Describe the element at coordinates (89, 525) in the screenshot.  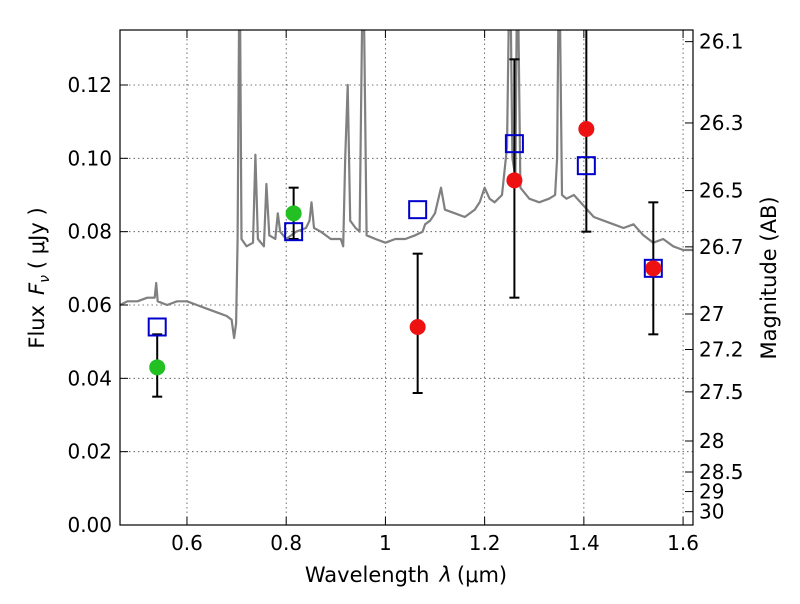
I see `y-tick-label: 0.00` at that location.